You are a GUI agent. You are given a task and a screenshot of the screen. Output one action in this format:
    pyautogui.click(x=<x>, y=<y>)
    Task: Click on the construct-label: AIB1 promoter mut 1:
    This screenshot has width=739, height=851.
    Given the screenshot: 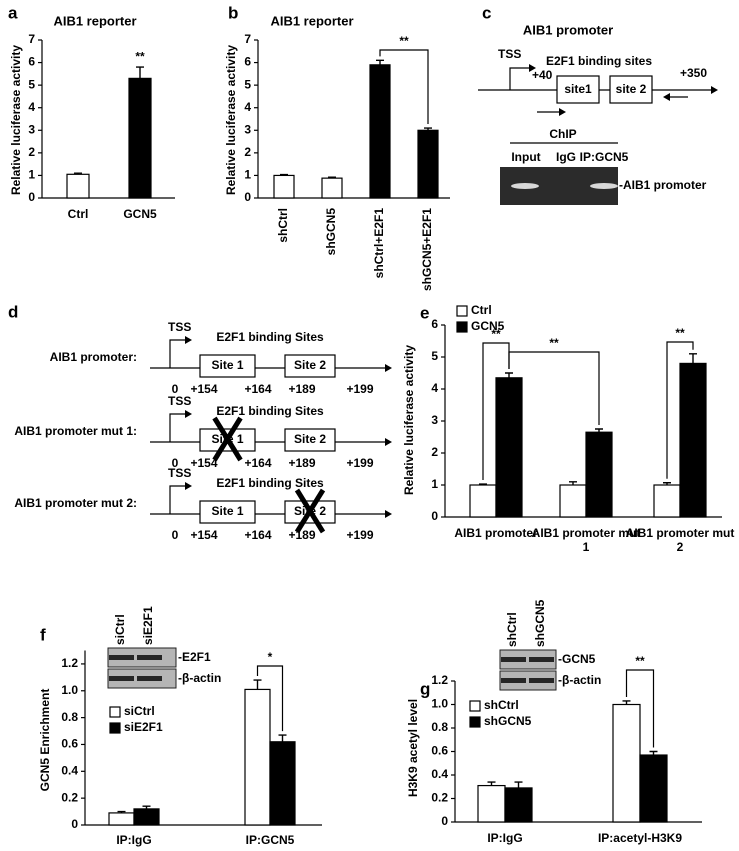 What is the action you would take?
    pyautogui.click(x=75, y=431)
    